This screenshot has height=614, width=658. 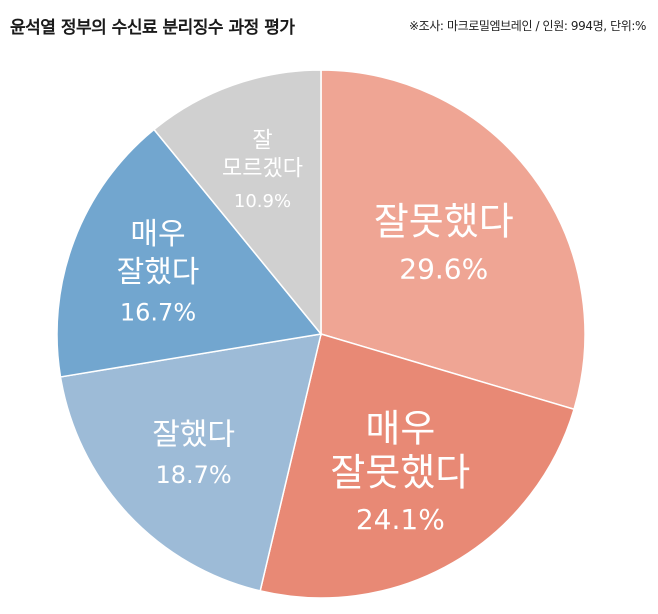 What do you see at coordinates (400, 519) in the screenshot?
I see `slice-value-label: 24.1%` at bounding box center [400, 519].